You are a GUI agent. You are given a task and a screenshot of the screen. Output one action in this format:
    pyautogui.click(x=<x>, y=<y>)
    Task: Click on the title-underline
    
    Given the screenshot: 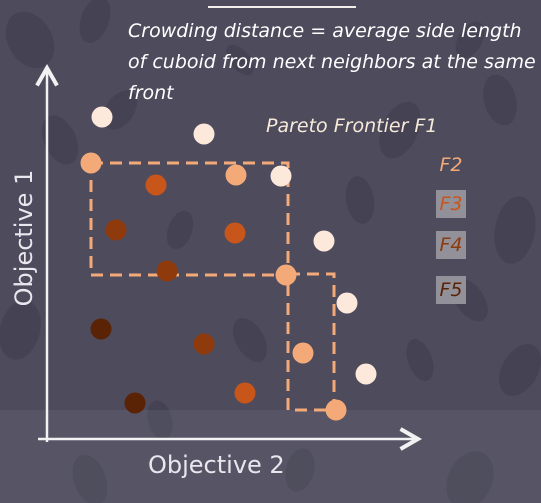 What is the action you would take?
    pyautogui.click(x=282, y=4)
    